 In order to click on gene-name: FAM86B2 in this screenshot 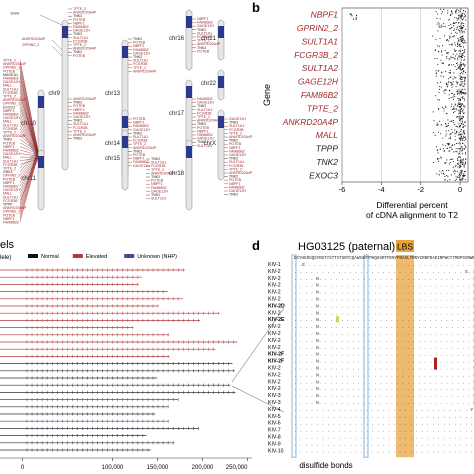, I will do `click(319, 95)`.